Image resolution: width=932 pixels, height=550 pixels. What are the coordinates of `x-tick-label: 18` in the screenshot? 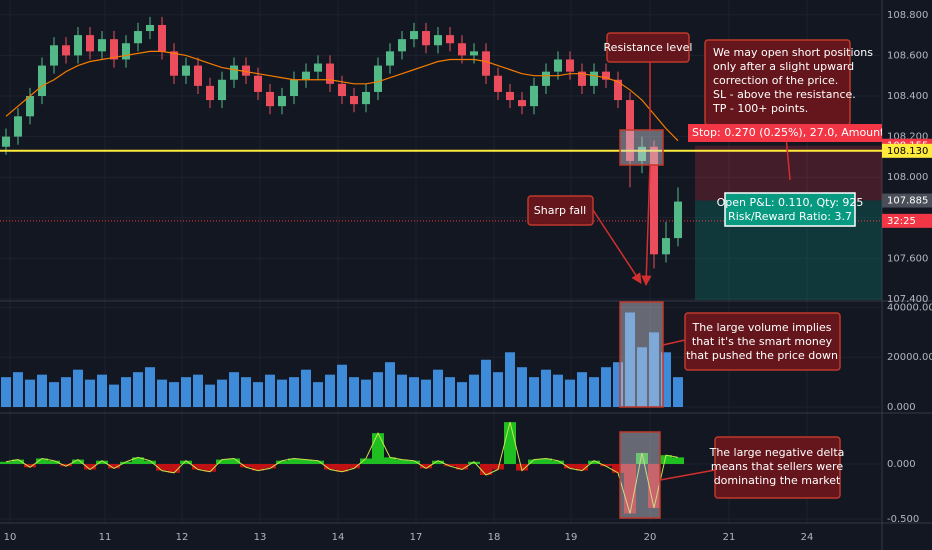 It's located at (494, 537).